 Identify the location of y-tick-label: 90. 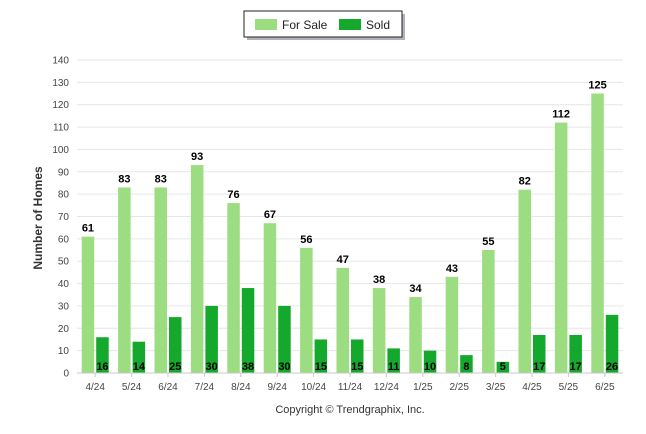
(64, 172).